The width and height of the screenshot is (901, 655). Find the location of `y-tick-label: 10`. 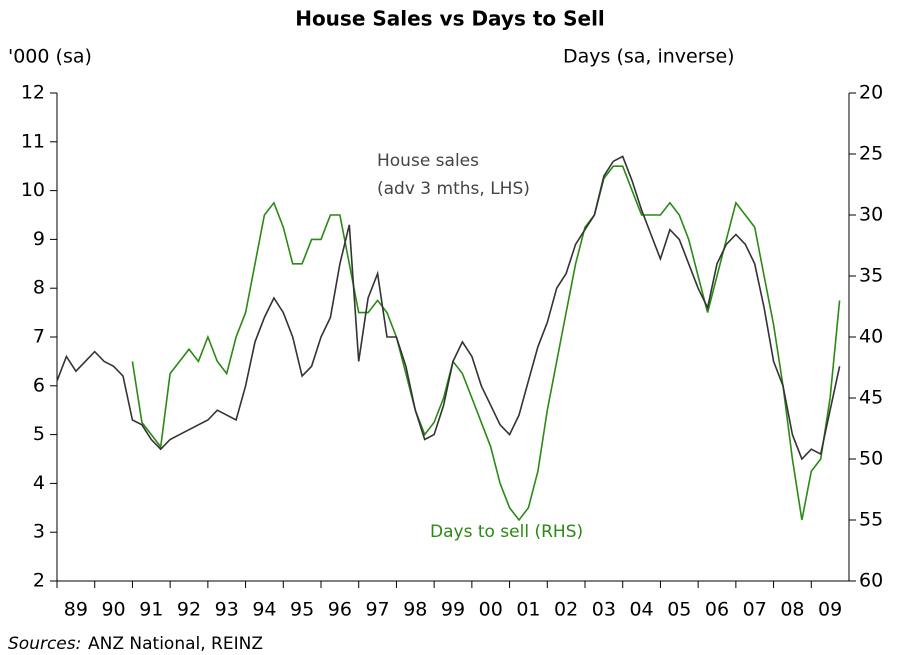

y-tick-label: 10 is located at coordinates (33, 190).